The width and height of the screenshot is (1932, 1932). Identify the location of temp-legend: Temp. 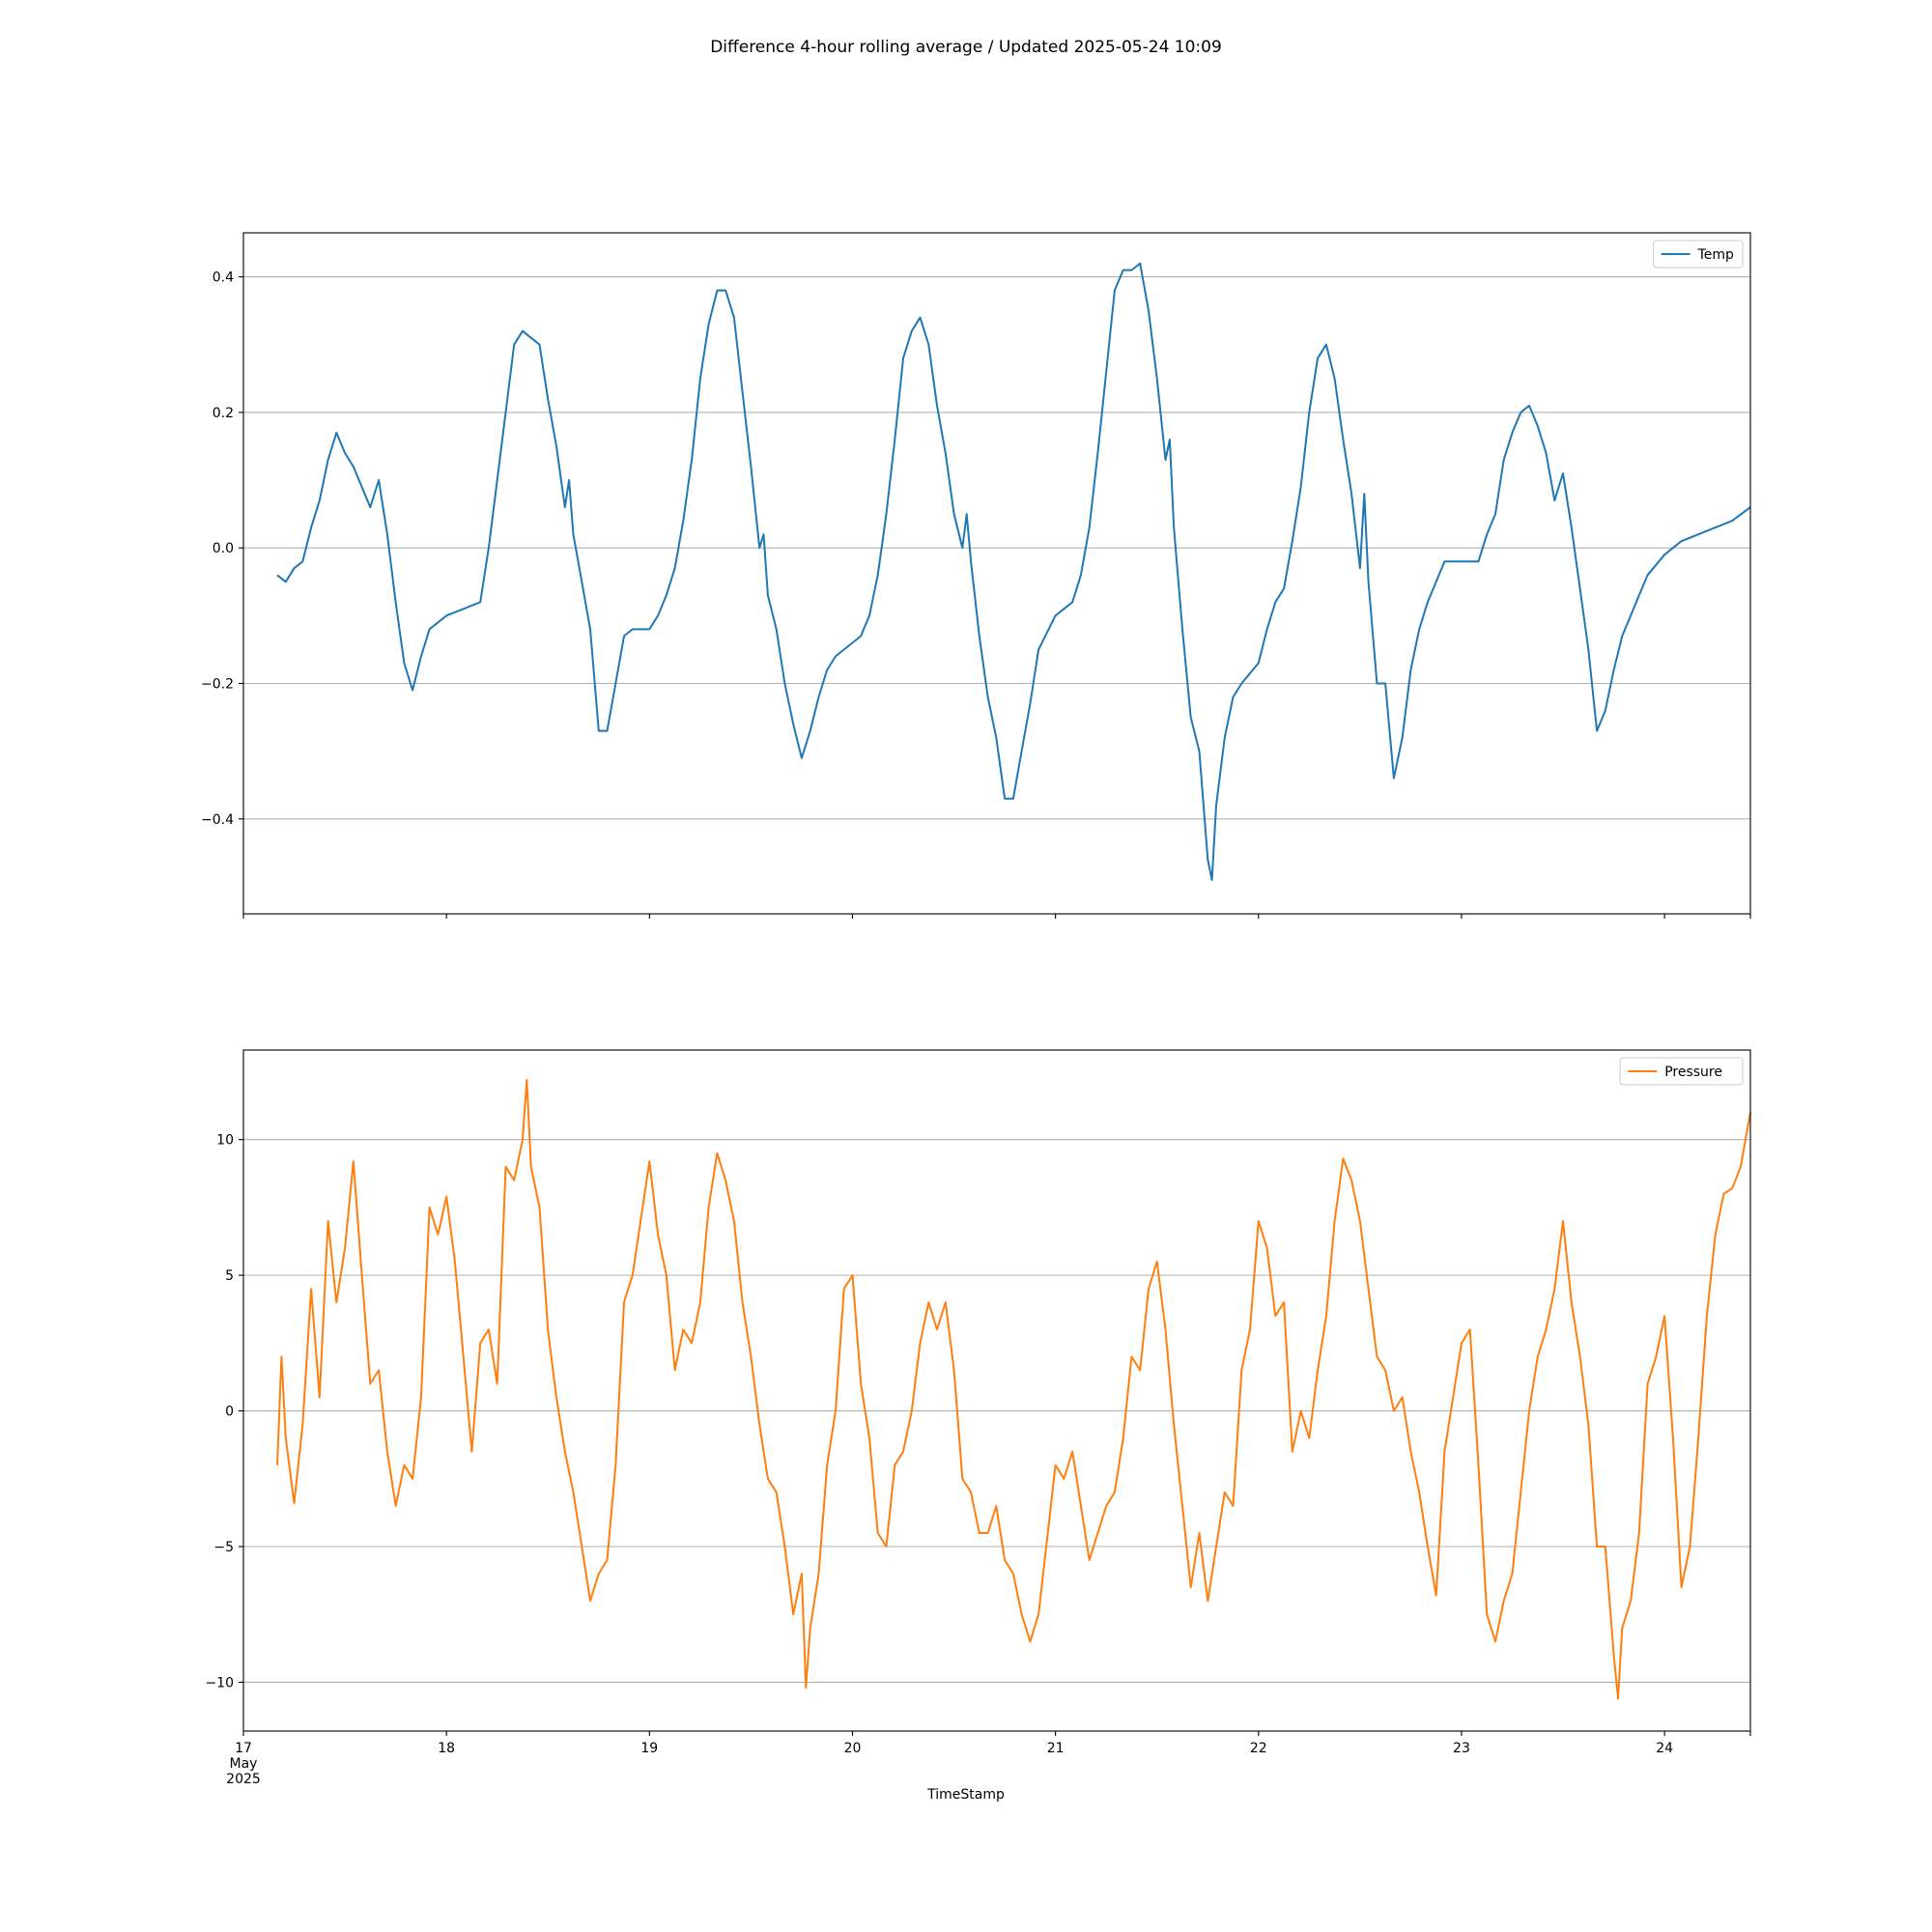
(1698, 254).